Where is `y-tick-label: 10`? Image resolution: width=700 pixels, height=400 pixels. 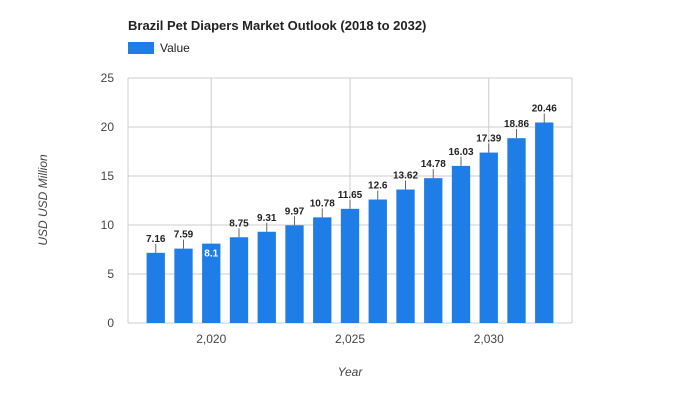
y-tick-label: 10 is located at coordinates (108, 225).